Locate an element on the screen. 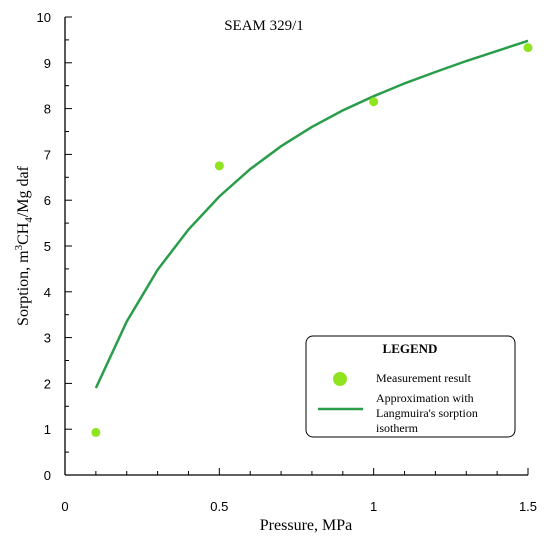 This screenshot has width=550, height=542. x-tick-label: 1 is located at coordinates (373, 506).